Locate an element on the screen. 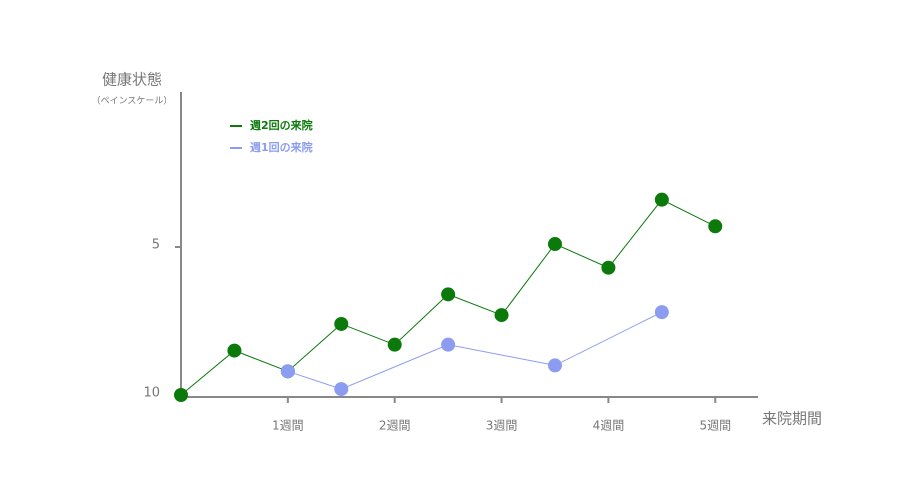 The image size is (900, 500). y-tick-label: 5 is located at coordinates (156, 245).